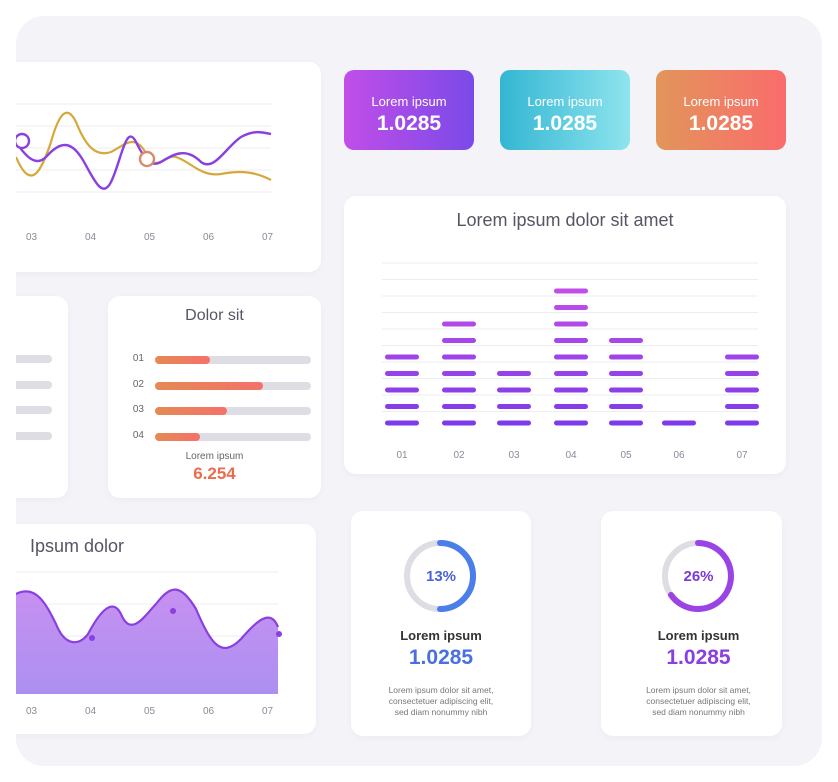 This screenshot has height=782, width=838. Describe the element at coordinates (626, 455) in the screenshot. I see `x-tick-label: 05` at that location.